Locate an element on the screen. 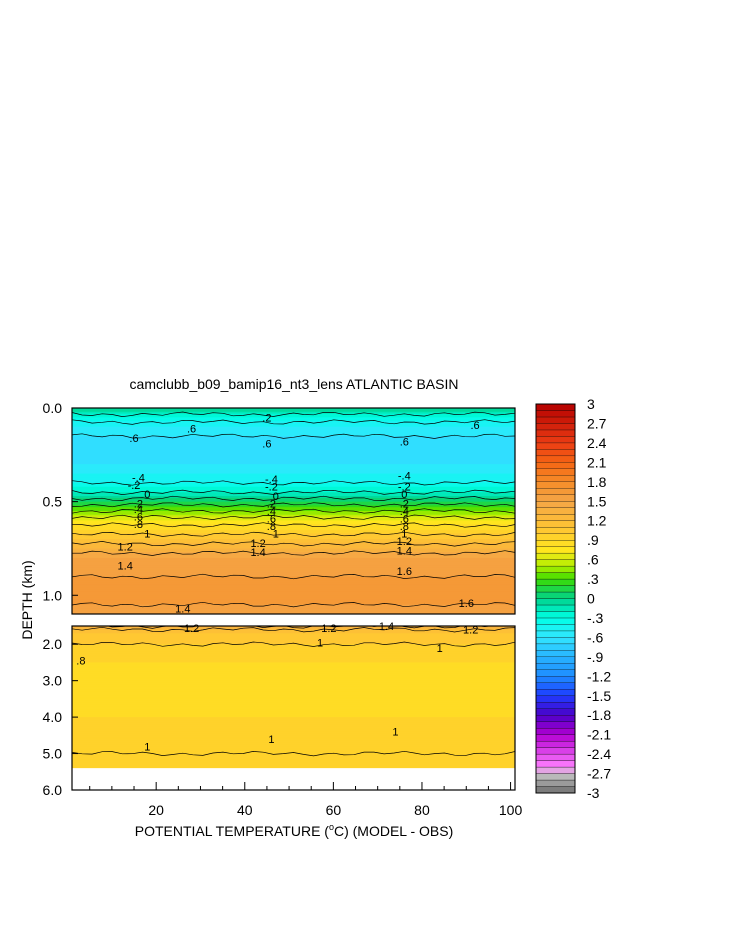 Image resolution: width=733 pixels, height=945 pixels. x-tick-label: 60 is located at coordinates (334, 810).